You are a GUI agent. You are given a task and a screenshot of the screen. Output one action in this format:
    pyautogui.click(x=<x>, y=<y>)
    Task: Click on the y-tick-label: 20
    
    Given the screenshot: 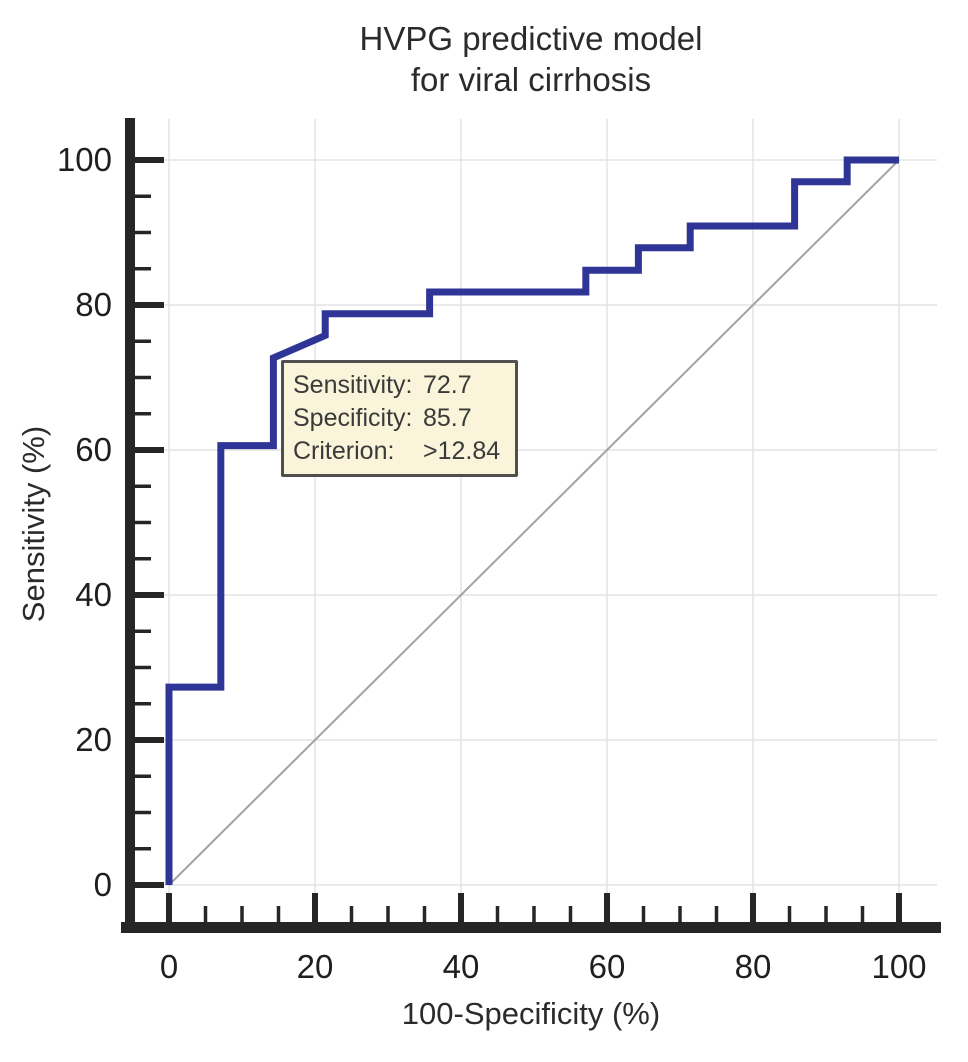 What is the action you would take?
    pyautogui.click(x=93, y=739)
    